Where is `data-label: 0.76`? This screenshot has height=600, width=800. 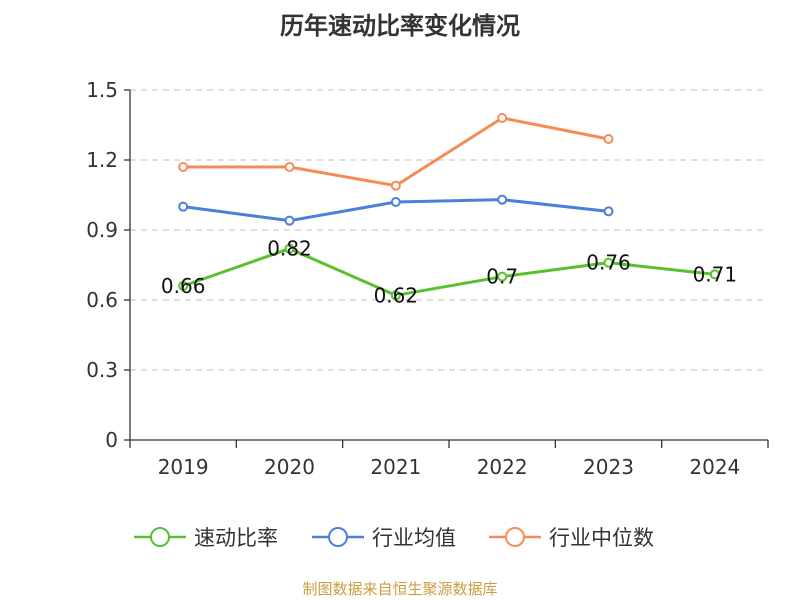 data-label: 0.76 is located at coordinates (608, 263).